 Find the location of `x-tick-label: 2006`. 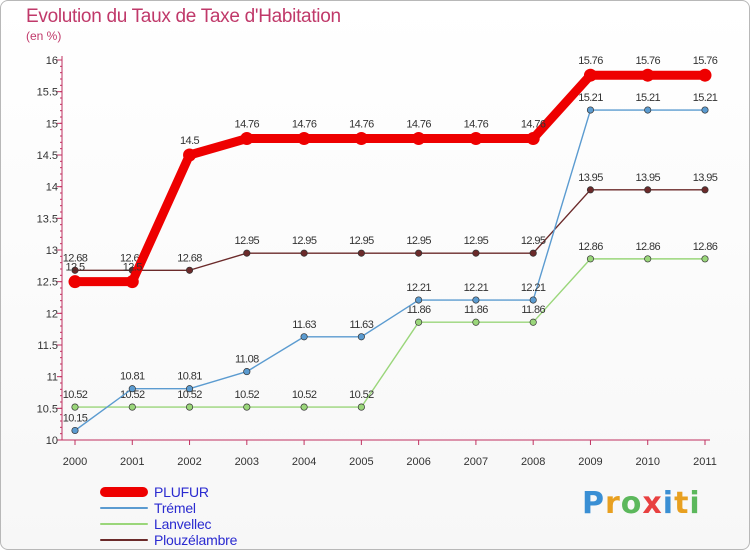

x-tick-label: 2006 is located at coordinates (418, 462).